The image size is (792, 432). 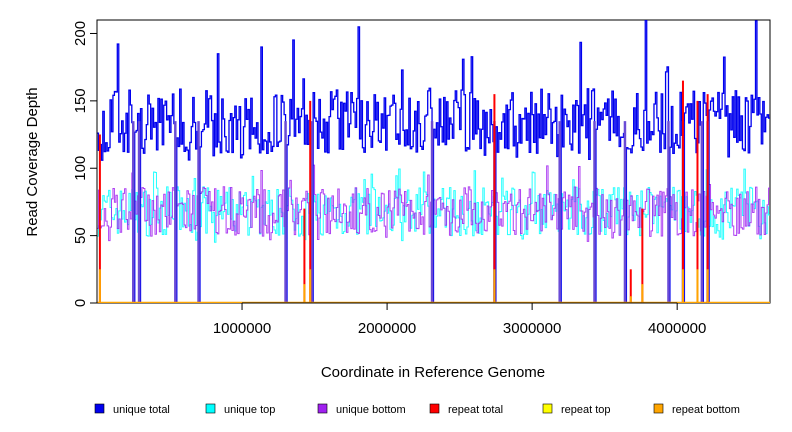 I want to click on x-tick-label: 1000000, so click(x=242, y=328).